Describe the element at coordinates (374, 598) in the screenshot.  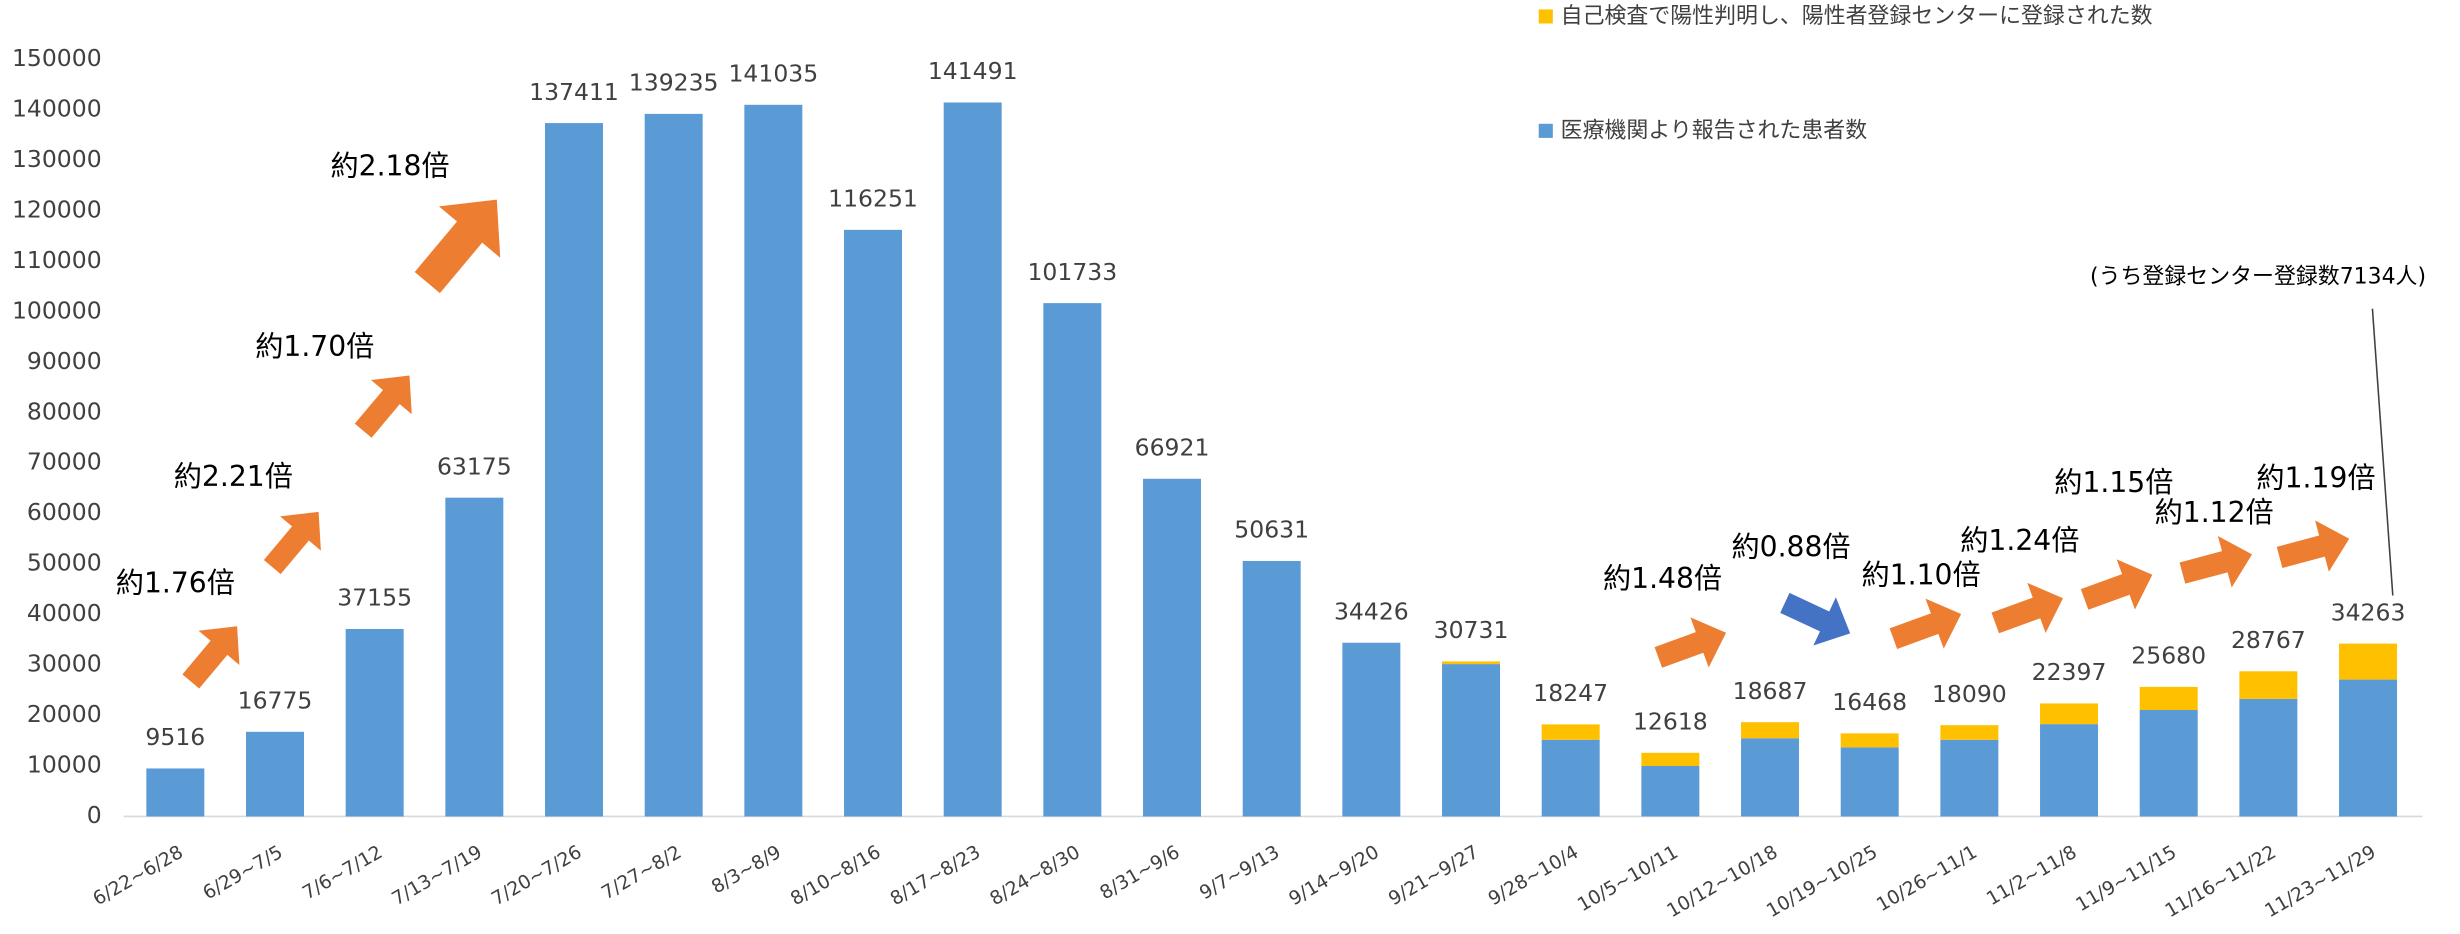
I see `data-label: 37155` at that location.